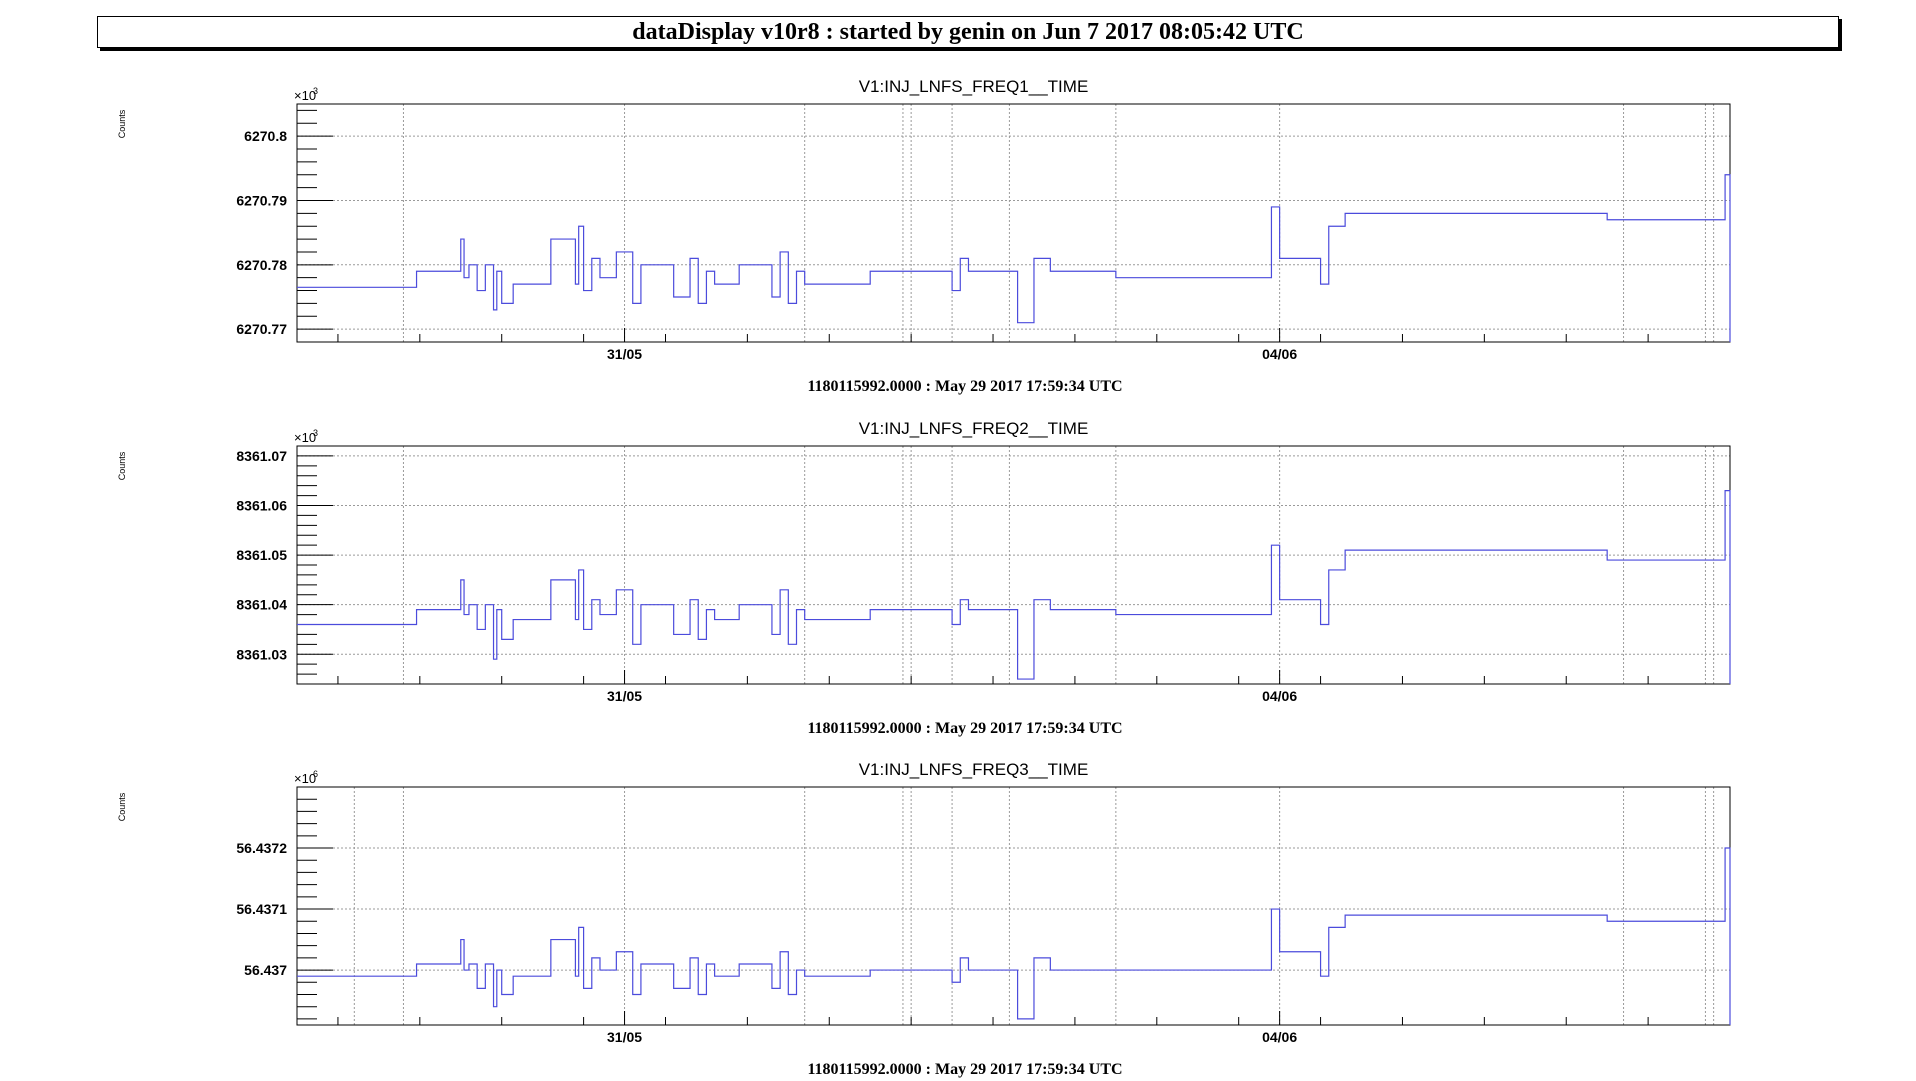 The image size is (1916, 1081). What do you see at coordinates (974, 769) in the screenshot?
I see `panel-title: V1:INJ_LNFS_FREQ3__TIME` at bounding box center [974, 769].